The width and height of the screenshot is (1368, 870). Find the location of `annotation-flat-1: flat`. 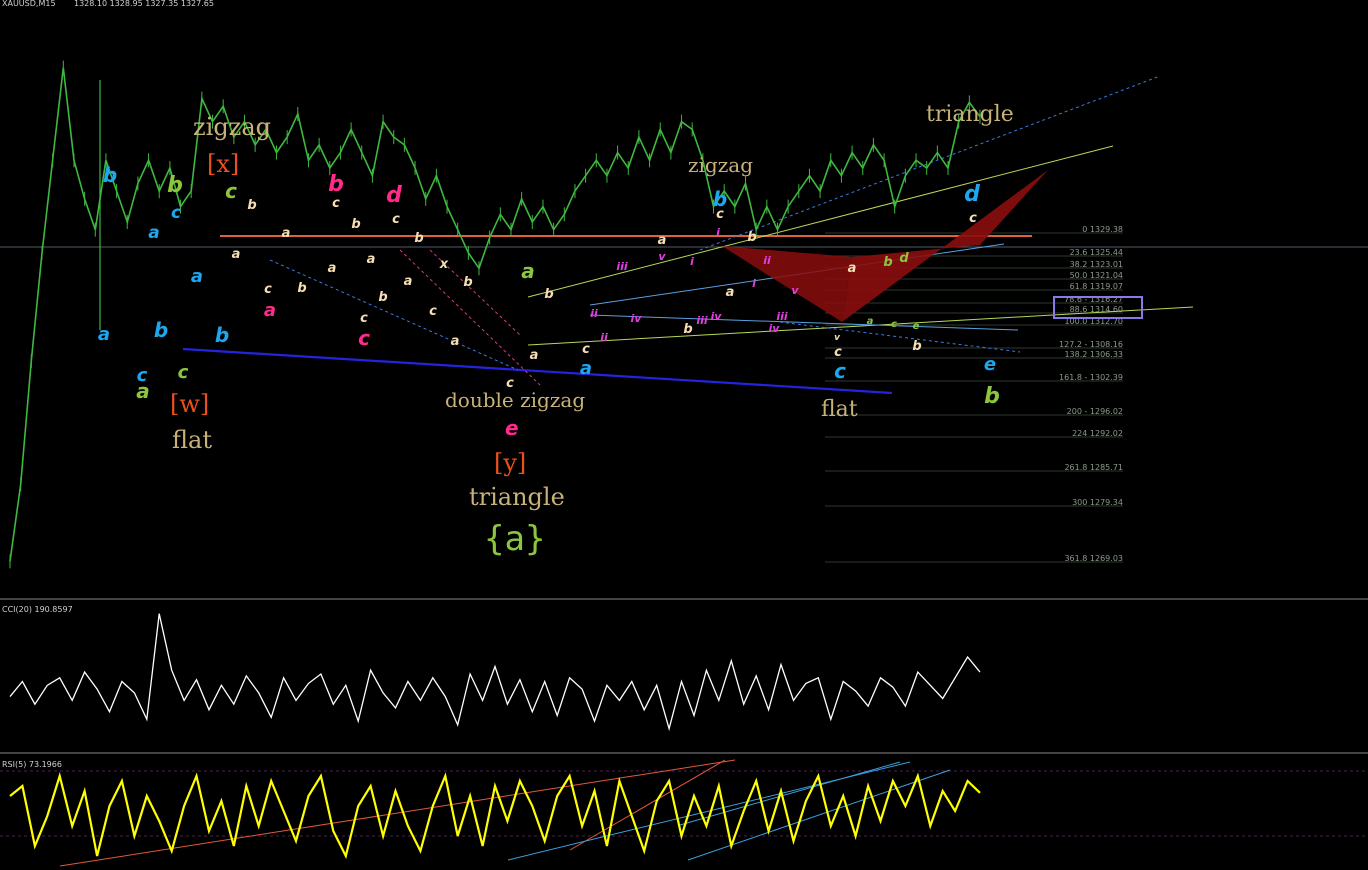

annotation-flat-1: flat is located at coordinates (192, 440).